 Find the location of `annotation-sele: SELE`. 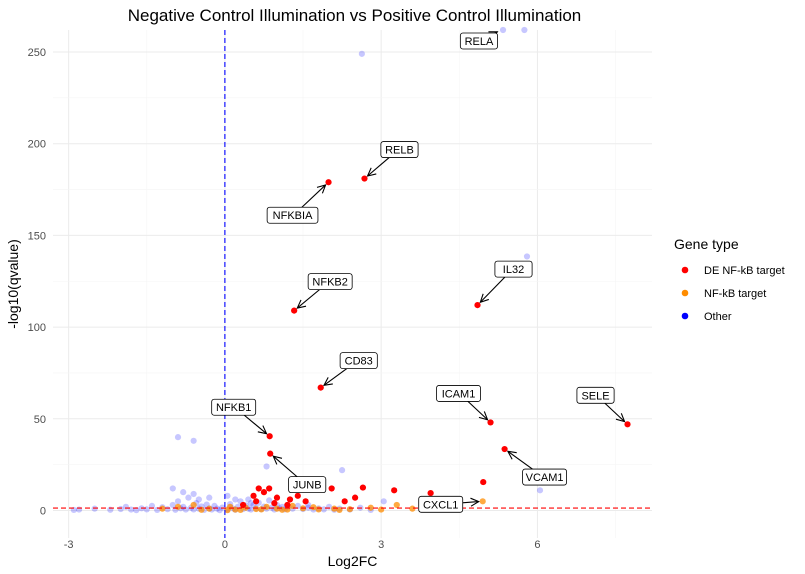

annotation-sele: SELE is located at coordinates (601, 404).